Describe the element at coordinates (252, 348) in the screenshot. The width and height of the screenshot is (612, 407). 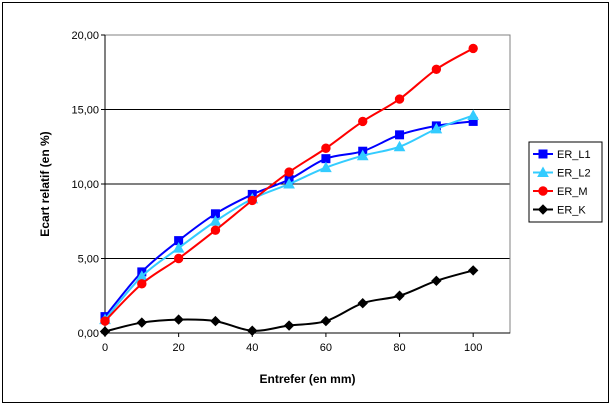
I see `x-tick-label: 40` at that location.